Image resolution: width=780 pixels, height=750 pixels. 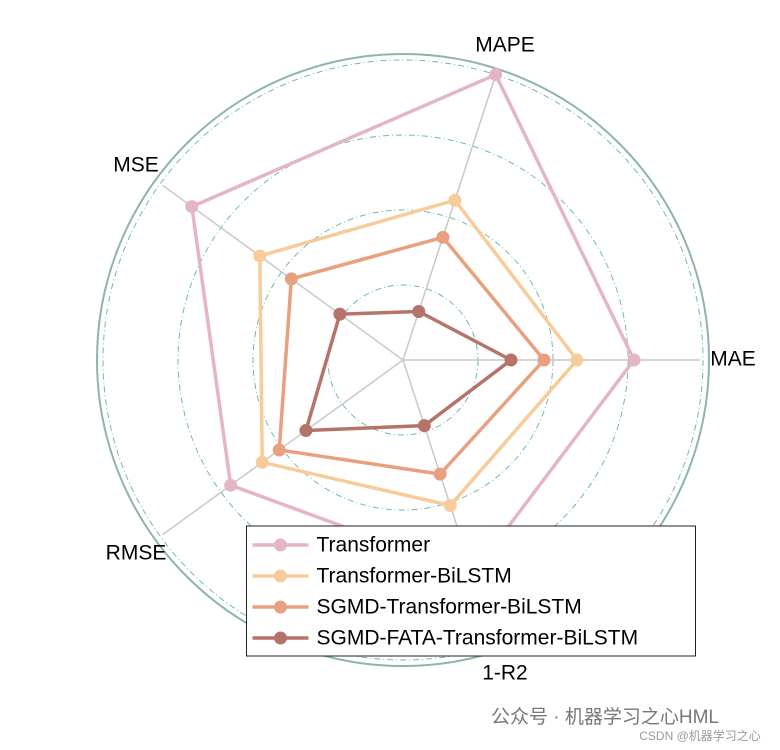 What do you see at coordinates (374, 545) in the screenshot?
I see `legend-label: Transformer` at bounding box center [374, 545].